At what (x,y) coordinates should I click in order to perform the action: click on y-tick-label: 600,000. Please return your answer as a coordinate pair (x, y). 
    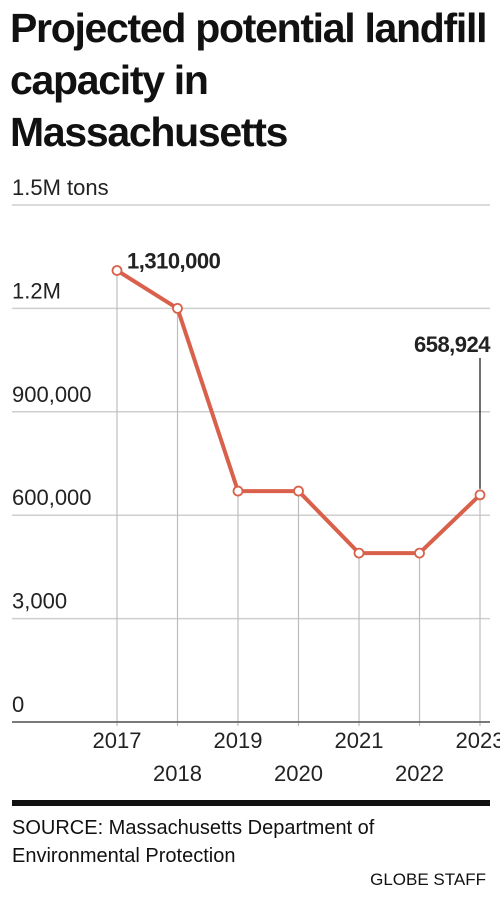
    Looking at the image, I should click on (52, 497).